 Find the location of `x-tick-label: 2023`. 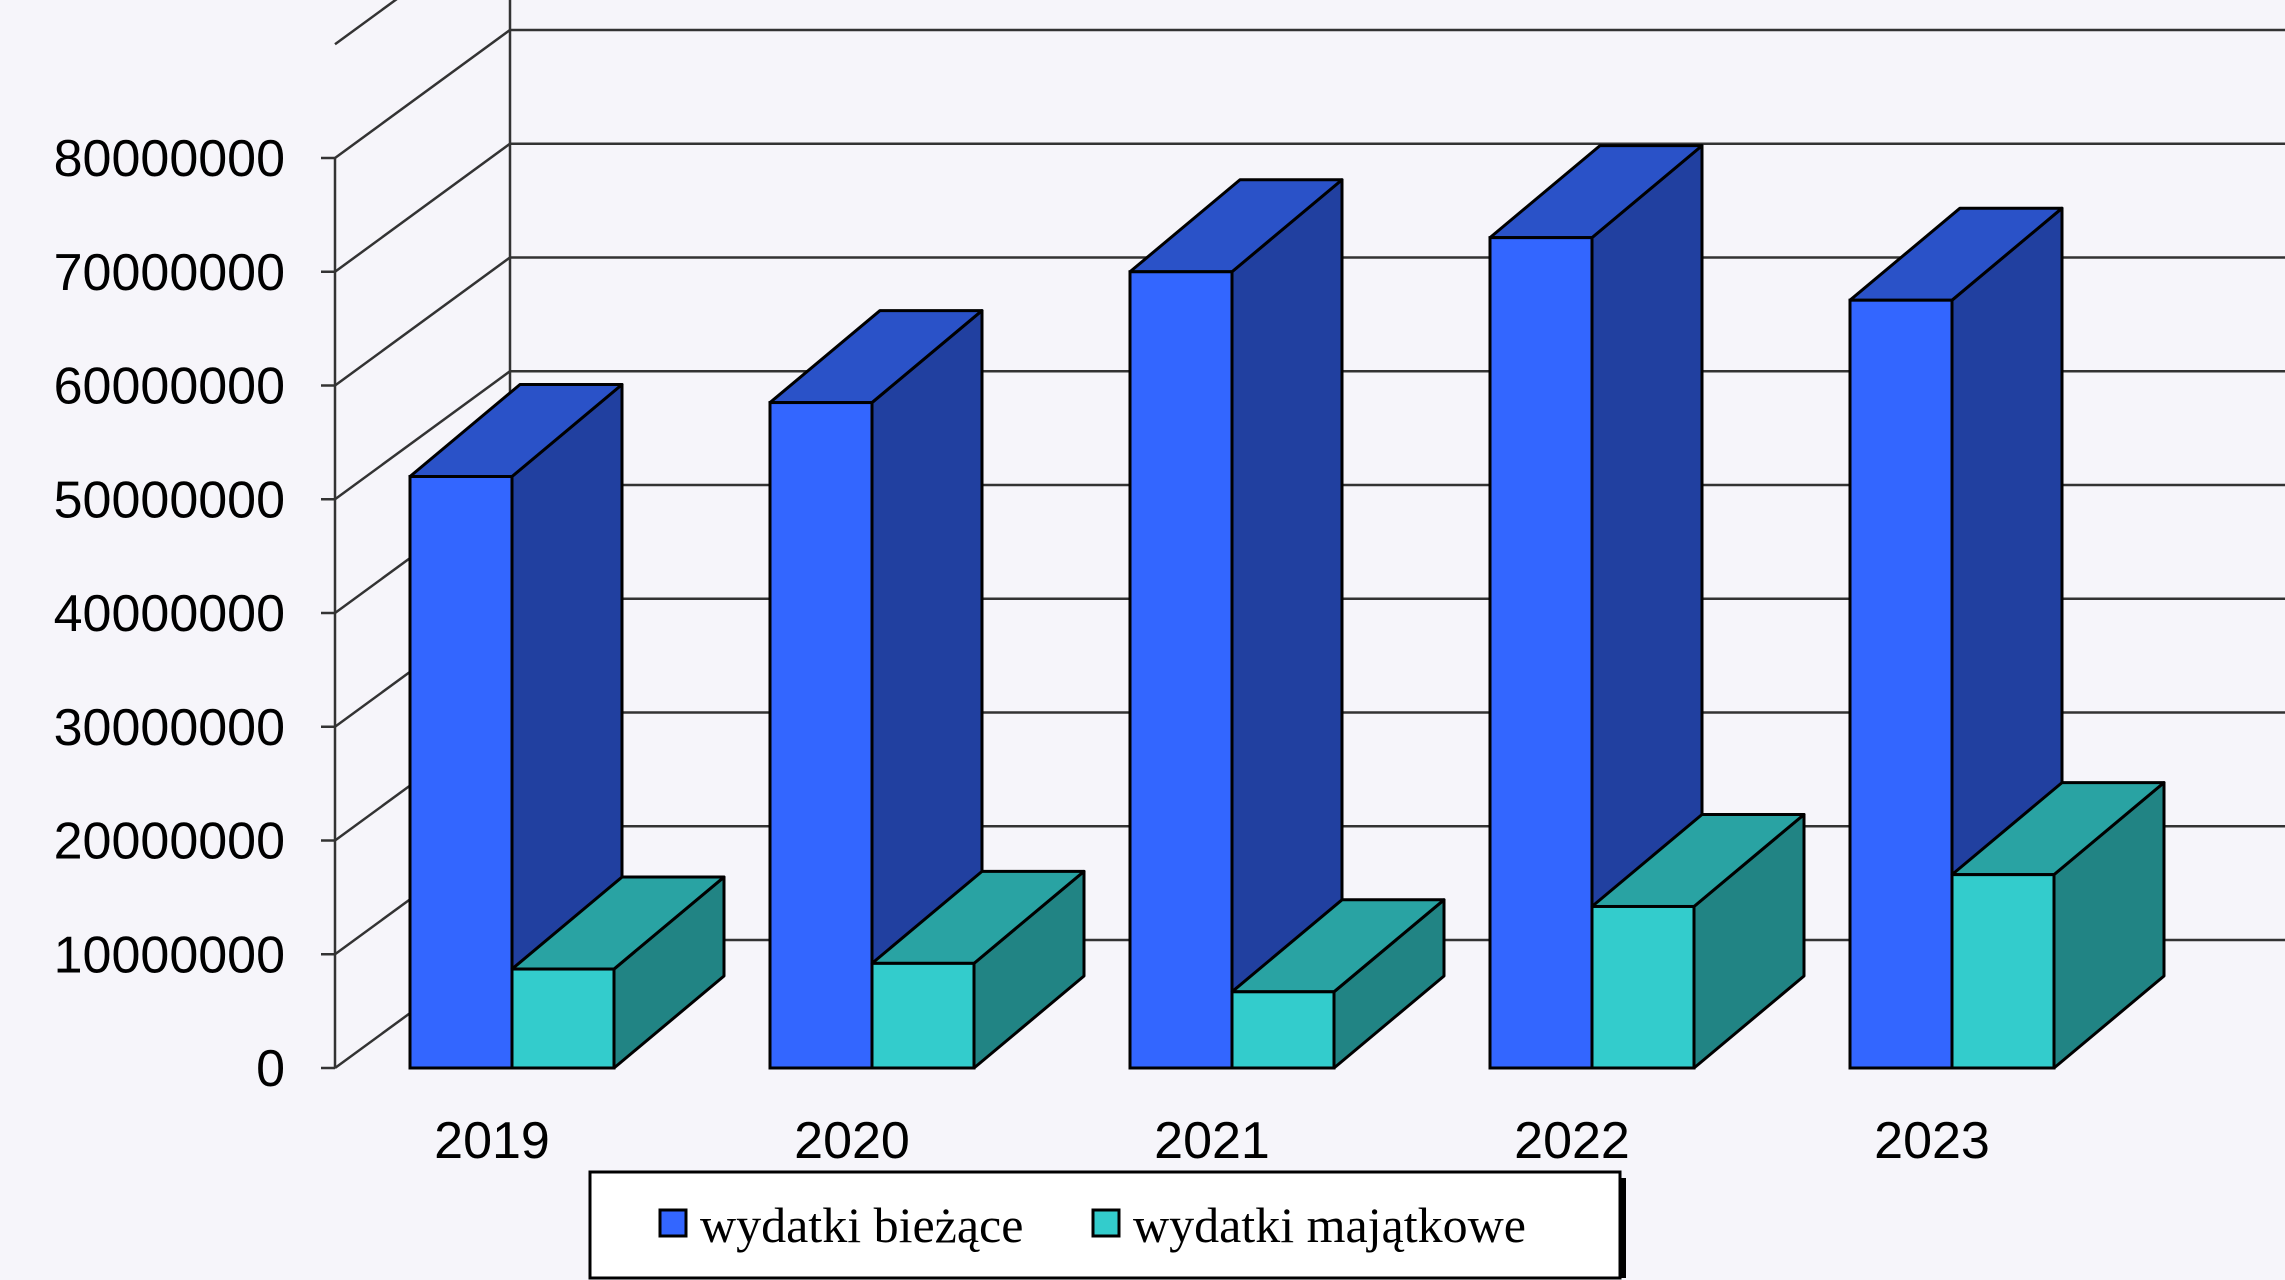

x-tick-label: 2023 is located at coordinates (1932, 1141).